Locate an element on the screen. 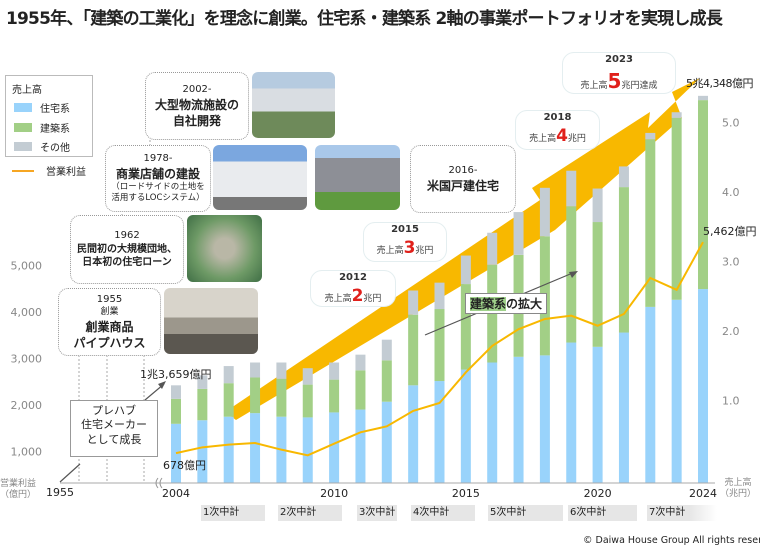 Image resolution: width=760 pixels, height=549 pixels. sales-callout-2018: 2018 売上高4兆円 is located at coordinates (557, 130).